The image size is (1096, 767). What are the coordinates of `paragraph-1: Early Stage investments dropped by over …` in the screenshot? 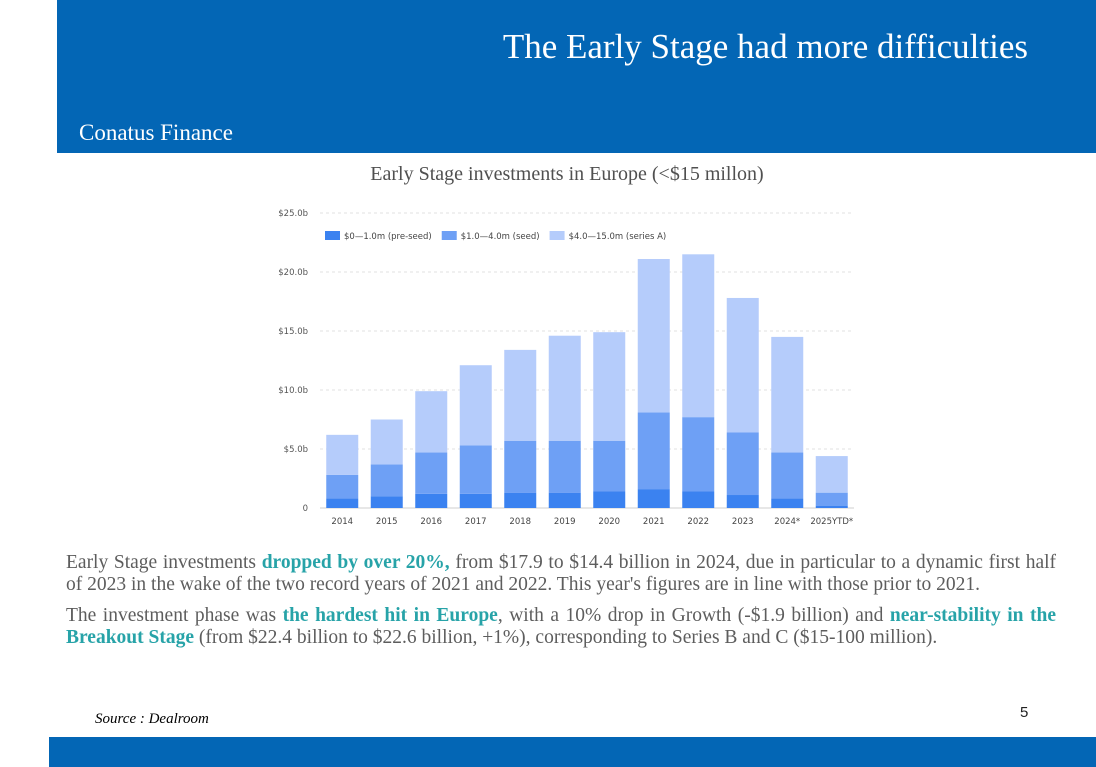 It's located at (561, 574).